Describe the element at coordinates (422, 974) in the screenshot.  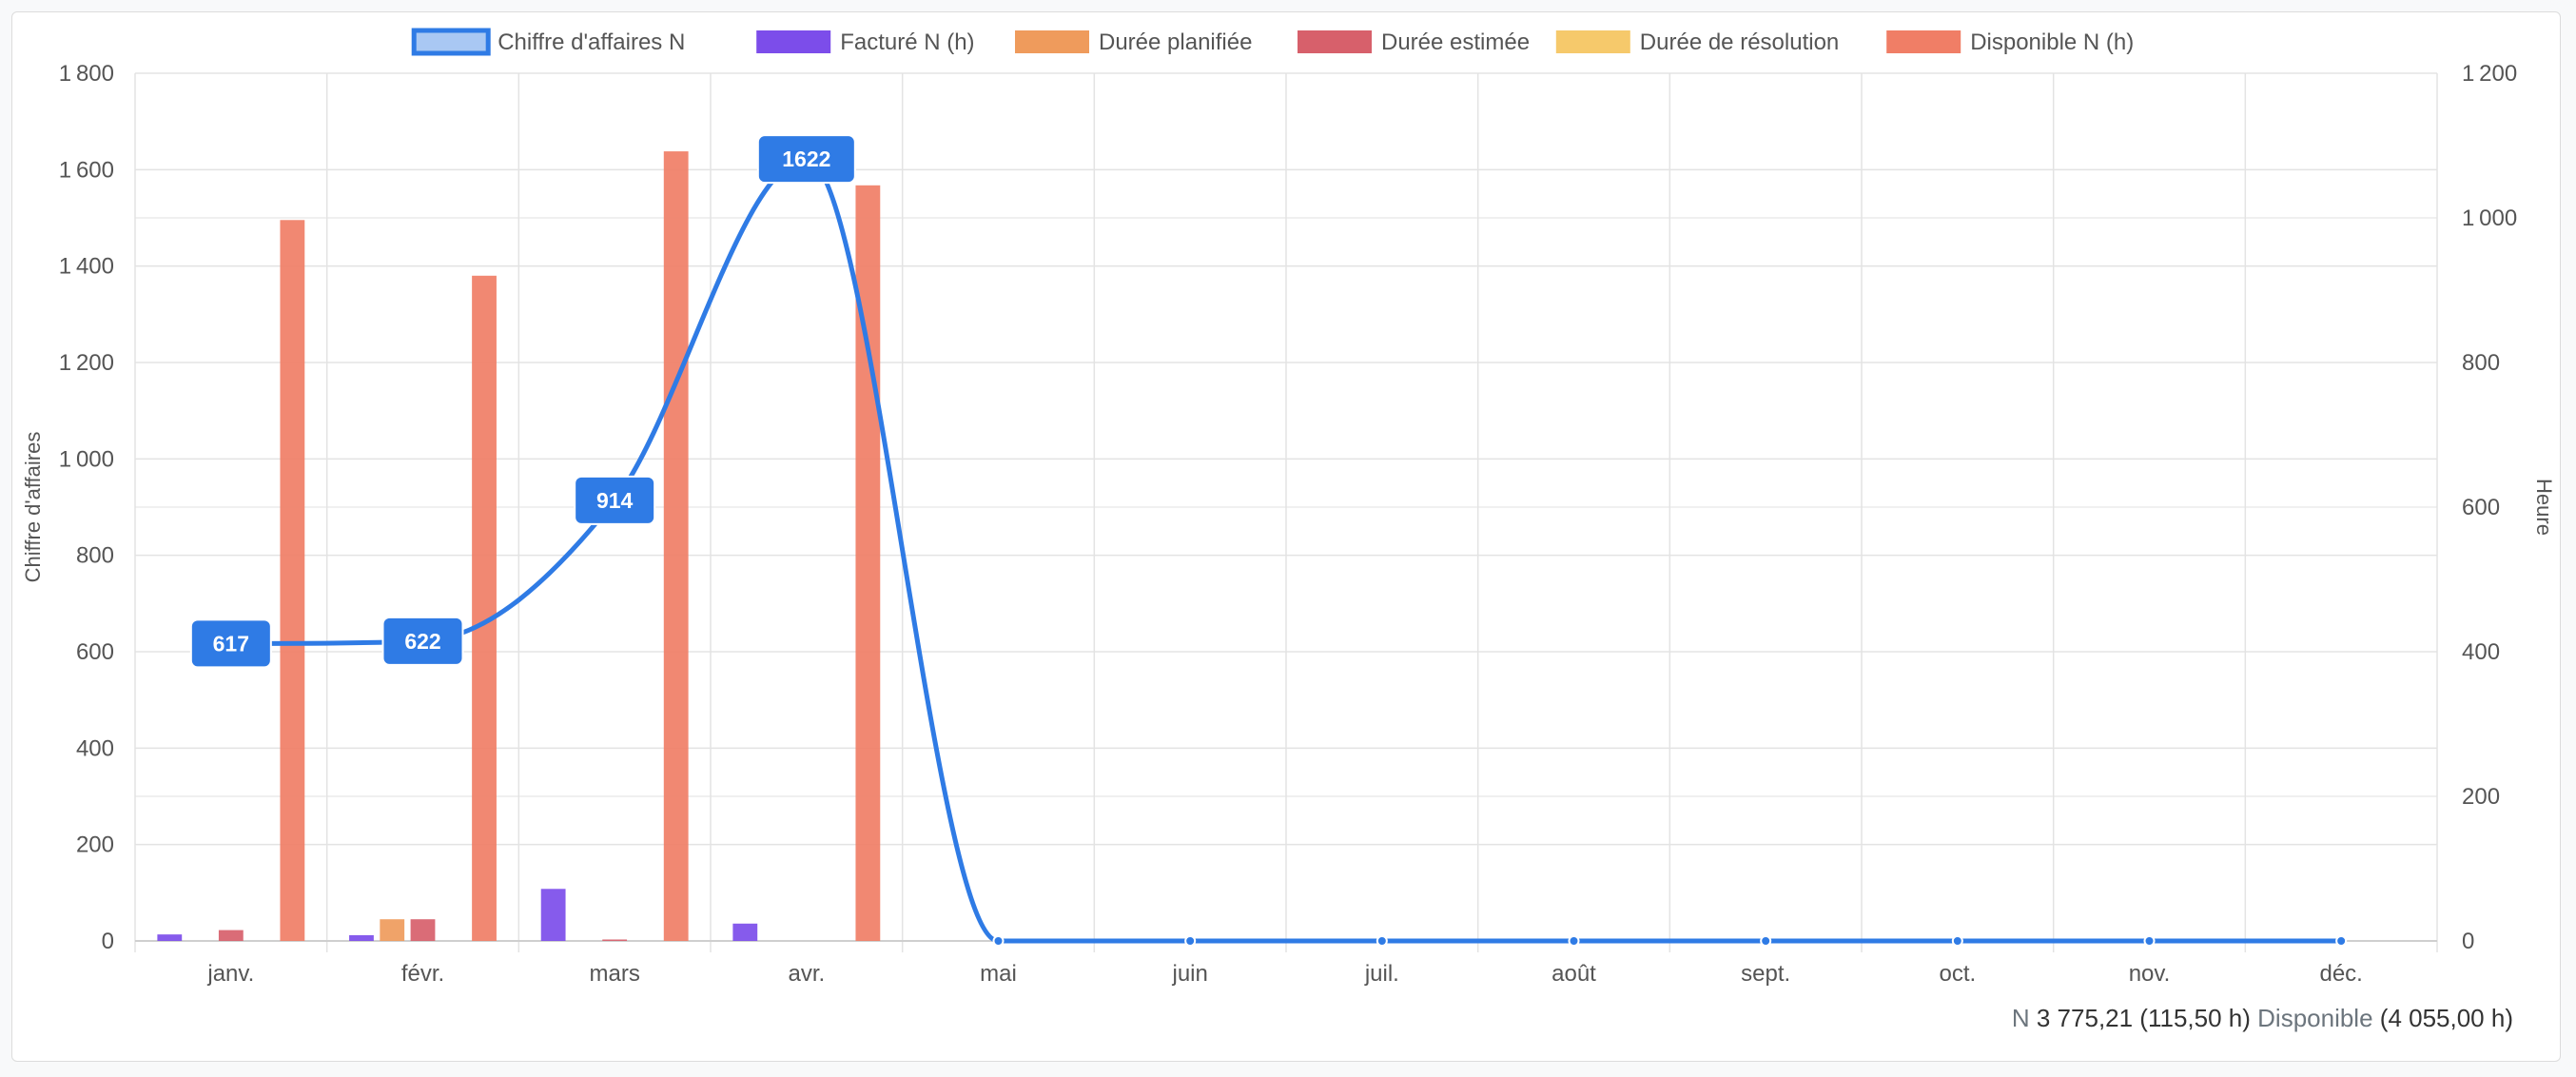
I see `x-tick-fevr: févr.` at that location.